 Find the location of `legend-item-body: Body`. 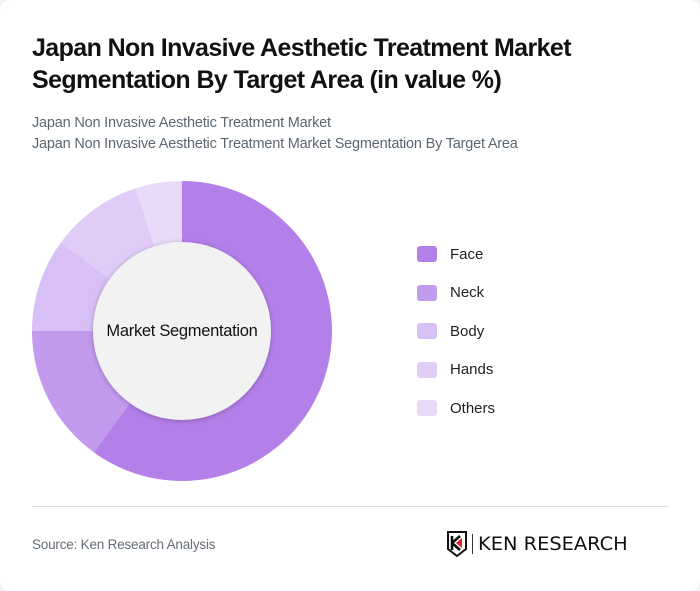

legend-item-body: Body is located at coordinates (456, 331).